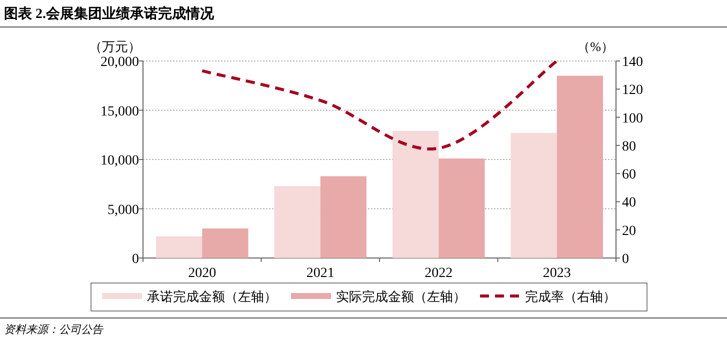 This screenshot has width=727, height=343. I want to click on y-axis-title: （万元）, so click(115, 46).